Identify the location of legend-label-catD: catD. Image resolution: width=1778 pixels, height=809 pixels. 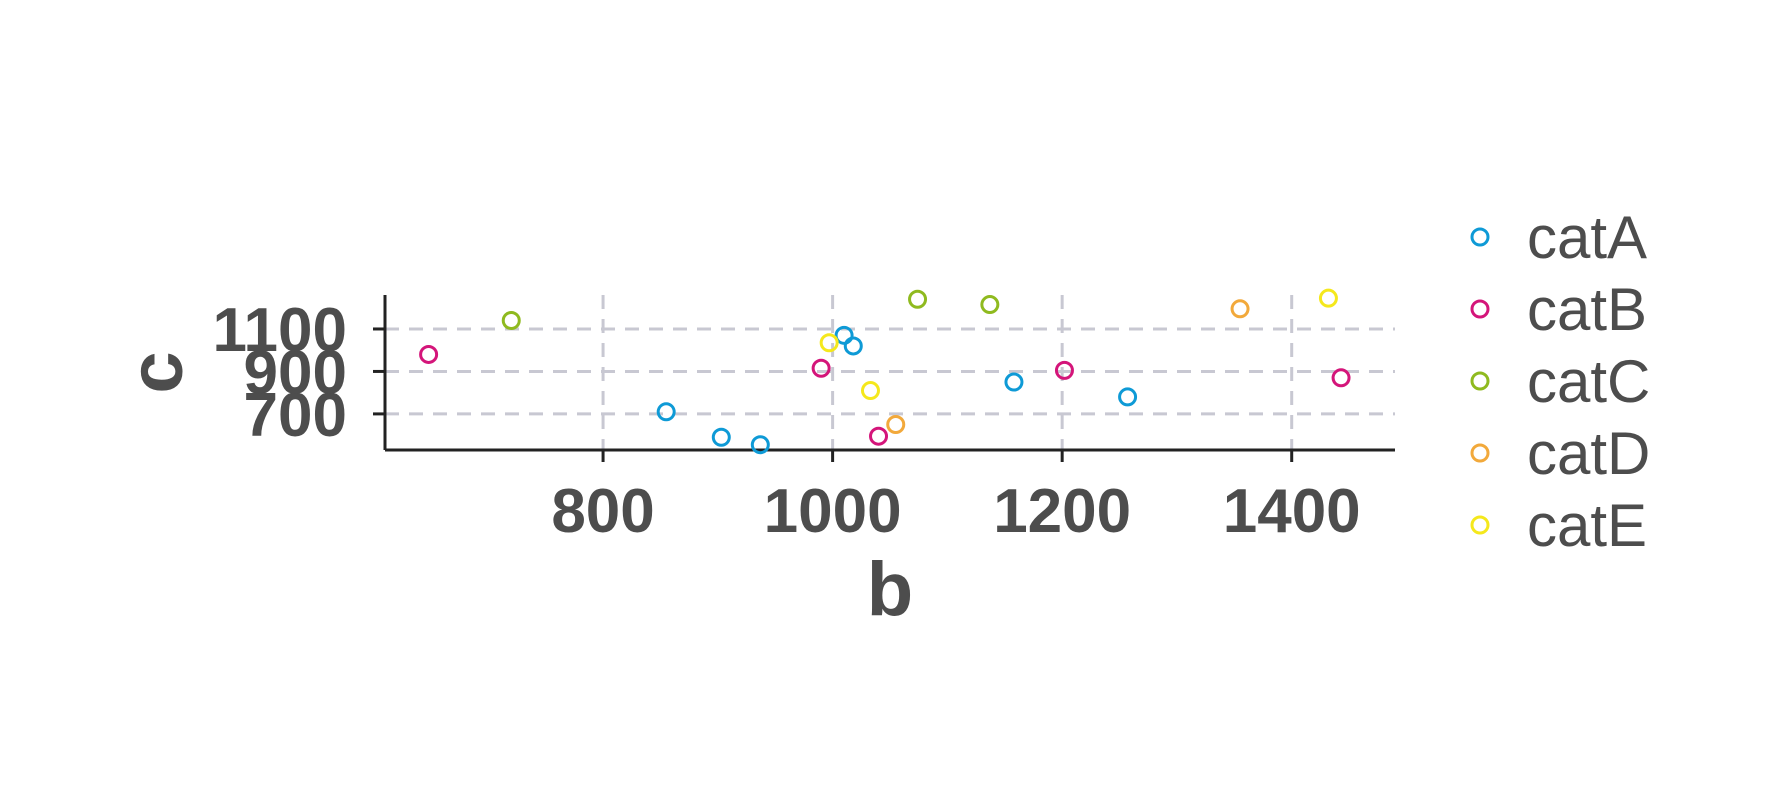
(1588, 453).